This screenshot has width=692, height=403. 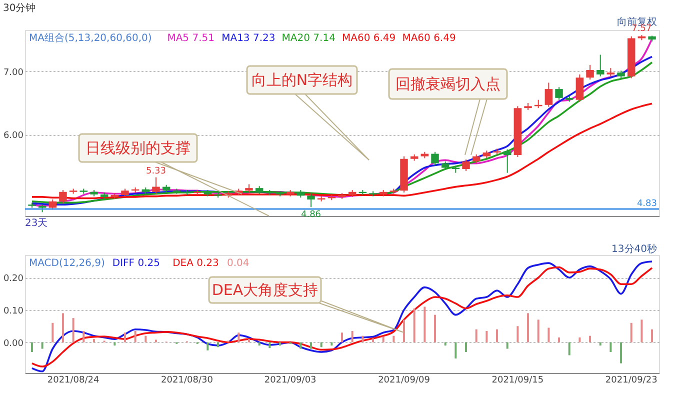 What do you see at coordinates (265, 290) in the screenshot?
I see `annotation: DEA大角度支持` at bounding box center [265, 290].